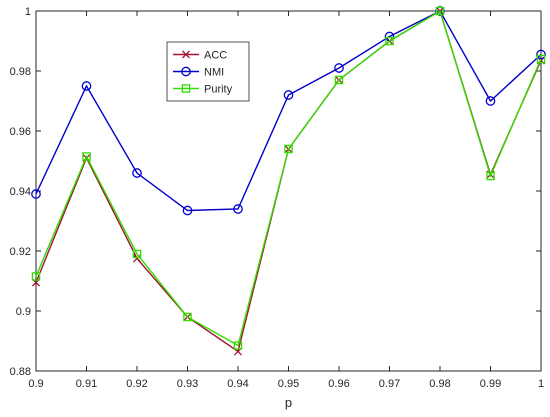 The image size is (550, 417). Describe the element at coordinates (20, 132) in the screenshot. I see `y-tick-label: 0.96` at that location.